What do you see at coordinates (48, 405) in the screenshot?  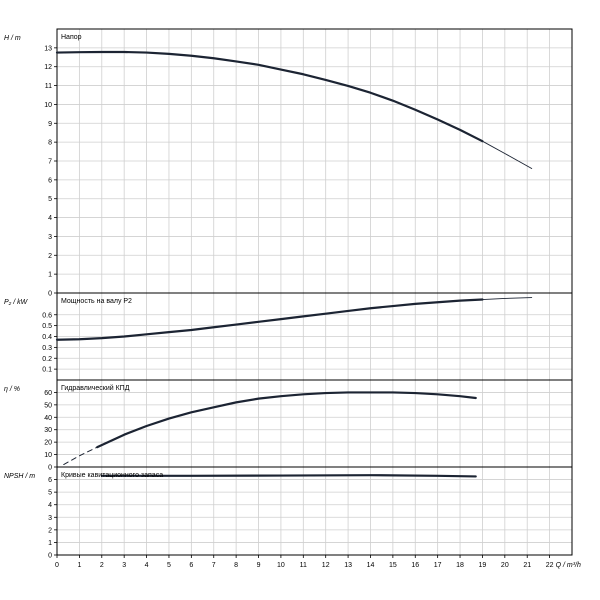 I see `ytick-label-efficiency-5: 50` at bounding box center [48, 405].